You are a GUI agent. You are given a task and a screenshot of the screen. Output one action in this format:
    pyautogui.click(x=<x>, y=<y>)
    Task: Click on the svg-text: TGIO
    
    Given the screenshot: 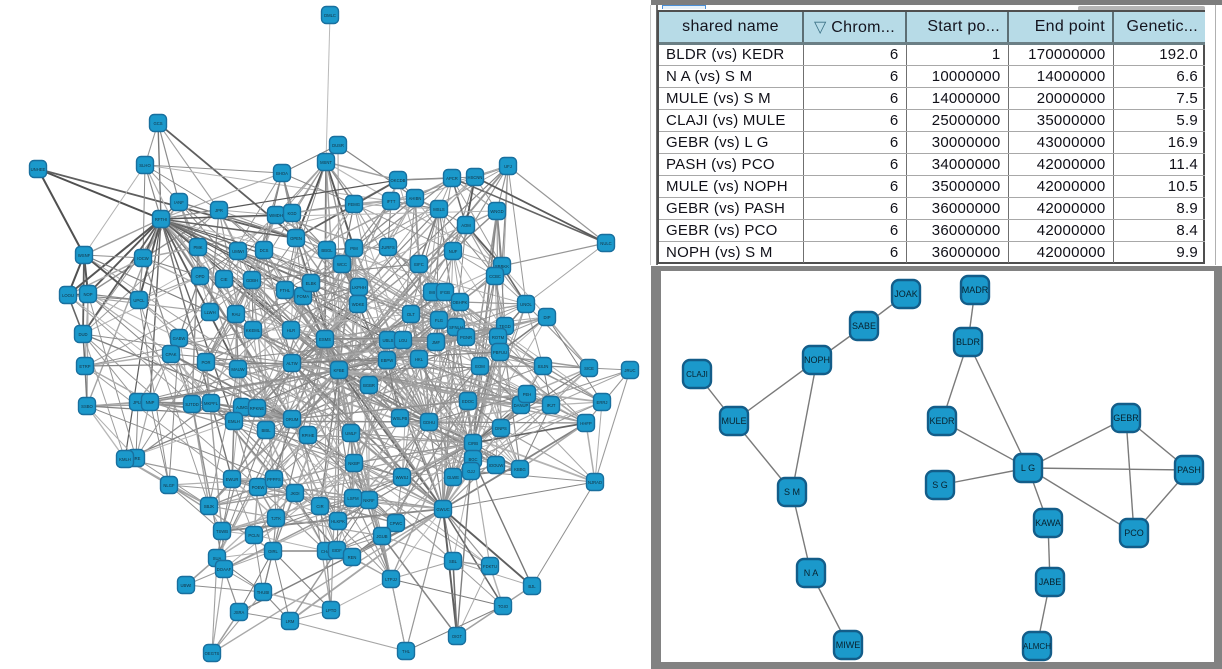 What is the action you would take?
    pyautogui.click(x=503, y=606)
    